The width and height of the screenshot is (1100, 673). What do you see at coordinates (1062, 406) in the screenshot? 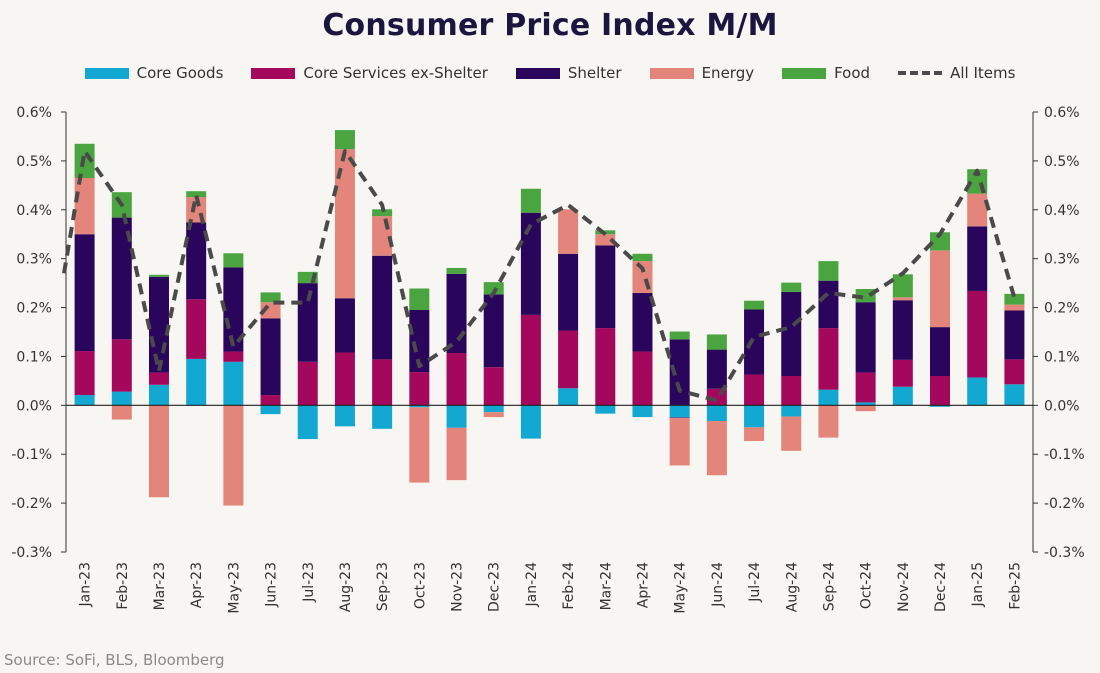
I see `y-tick-label-right: 0.0%` at bounding box center [1062, 406].